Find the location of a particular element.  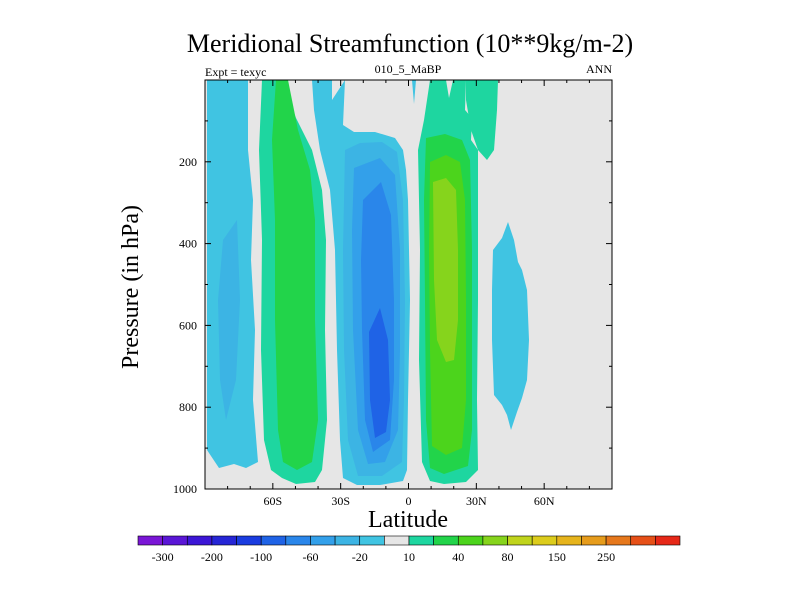

center-label: 010_5_MaBP is located at coordinates (408, 69).